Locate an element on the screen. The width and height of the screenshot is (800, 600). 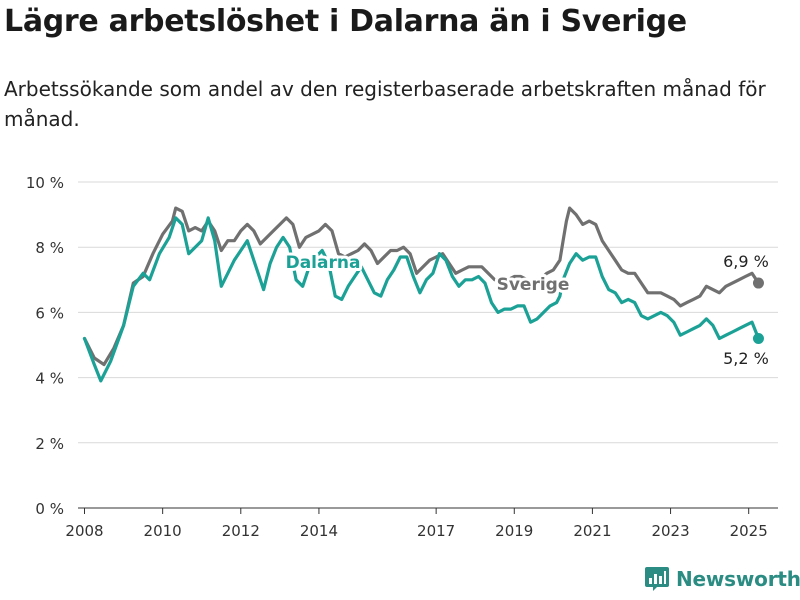
series-label-sverige-halo: Sverige is located at coordinates (533, 285).